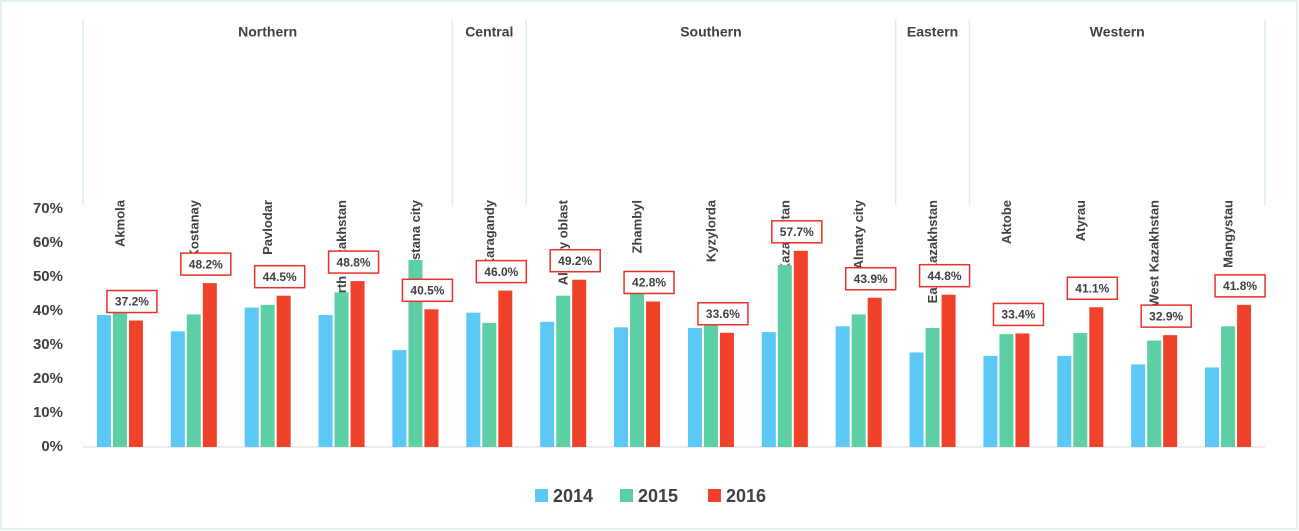 Image resolution: width=1299 pixels, height=531 pixels. Describe the element at coordinates (575, 261) in the screenshot. I see `data-label: 49.2%` at that location.